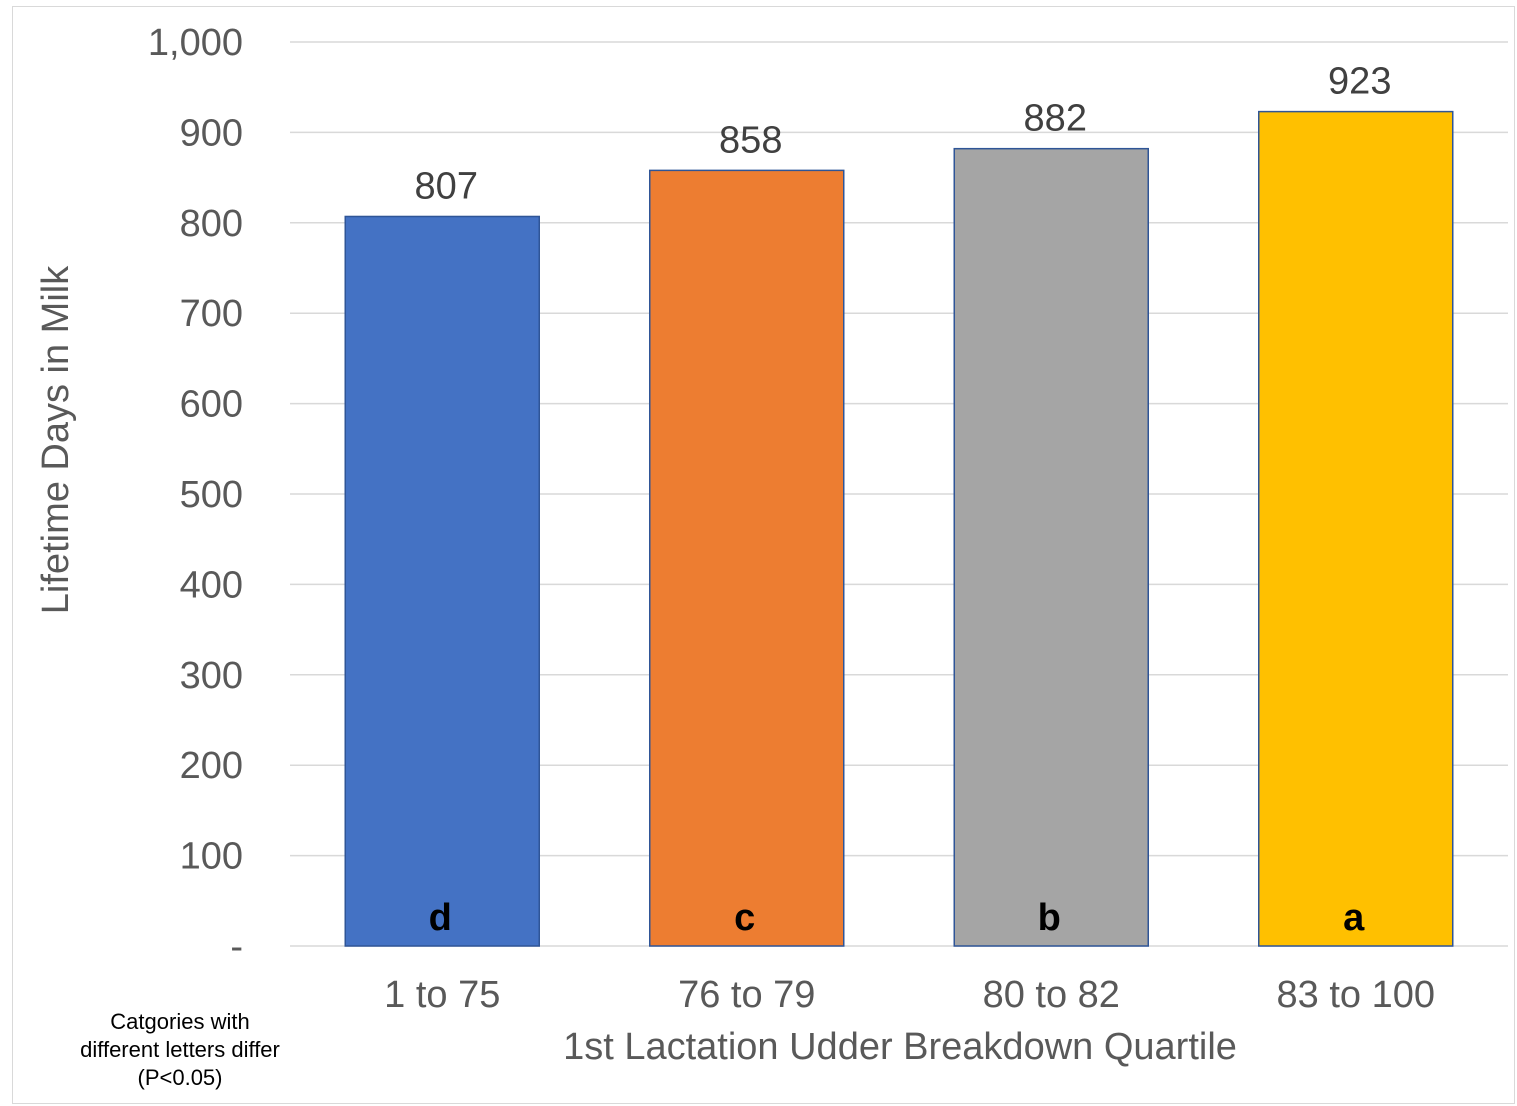 Image resolution: width=1517 pixels, height=1106 pixels. Describe the element at coordinates (211, 676) in the screenshot. I see `y-tick-label: 300` at that location.